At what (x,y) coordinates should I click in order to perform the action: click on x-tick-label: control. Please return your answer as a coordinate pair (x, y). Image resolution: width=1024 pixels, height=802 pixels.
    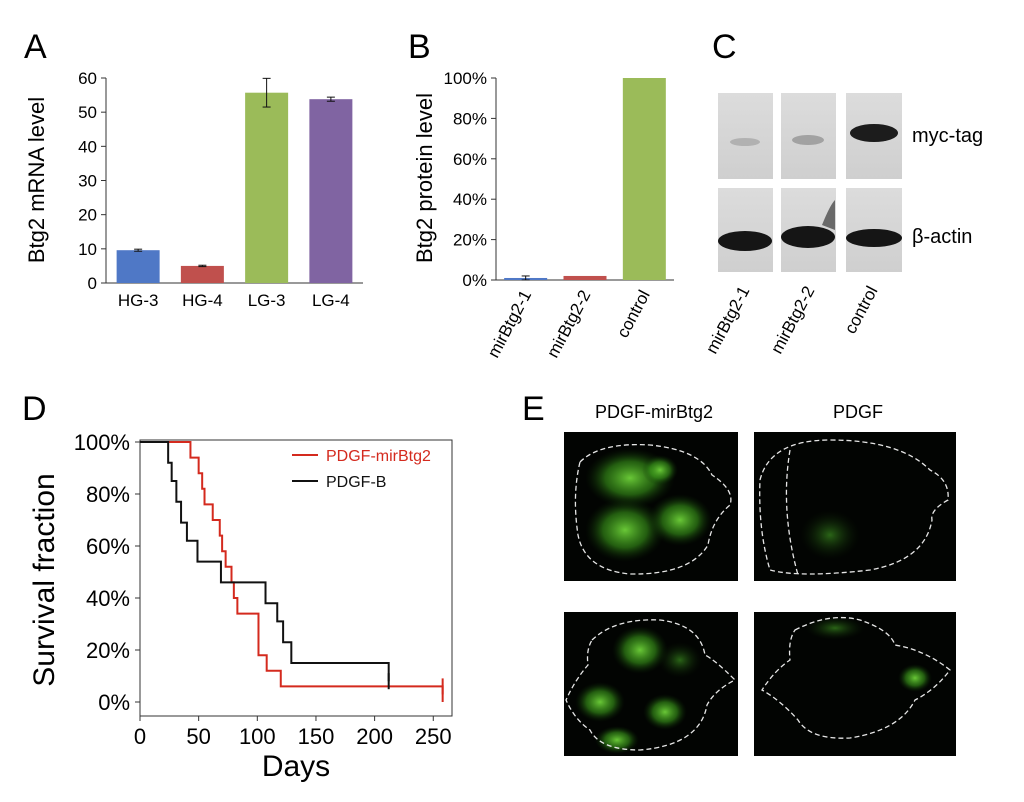
    Looking at the image, I should click on (633, 314).